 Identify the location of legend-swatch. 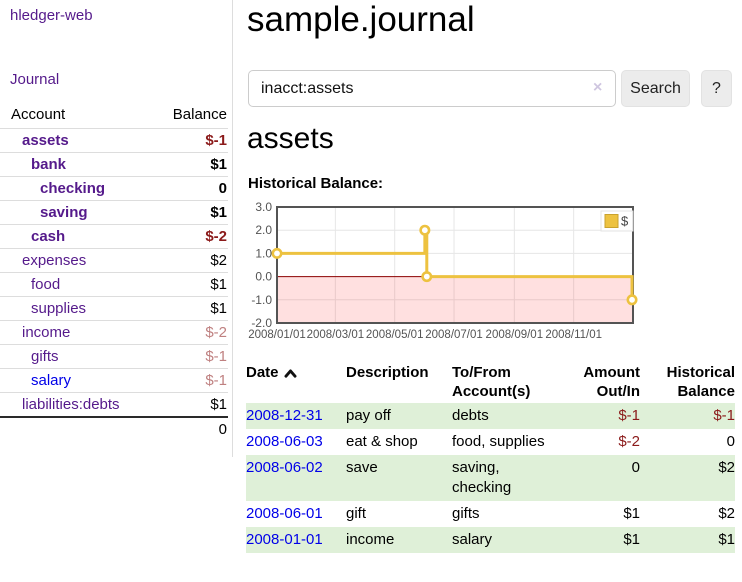
(611, 221).